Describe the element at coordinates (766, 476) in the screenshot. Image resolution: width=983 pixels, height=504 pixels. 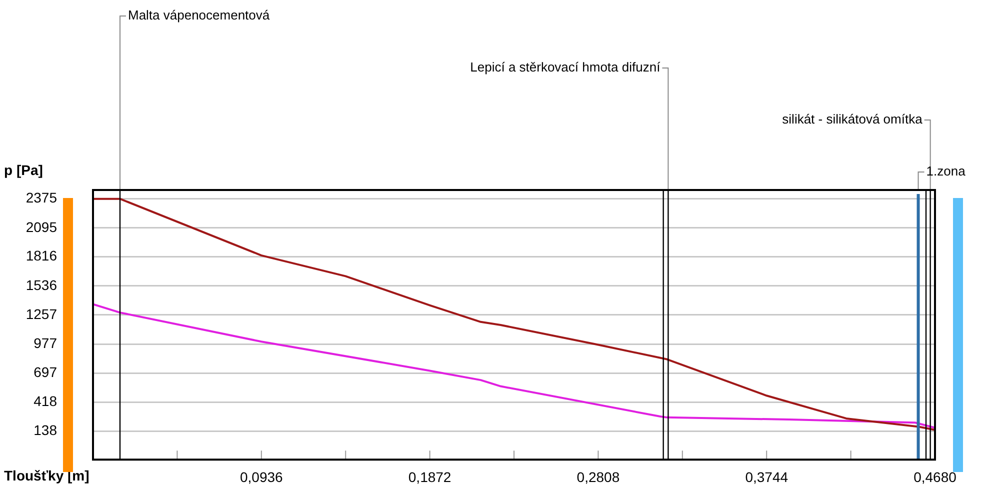
I see `x-tick-label: 0,3744` at that location.